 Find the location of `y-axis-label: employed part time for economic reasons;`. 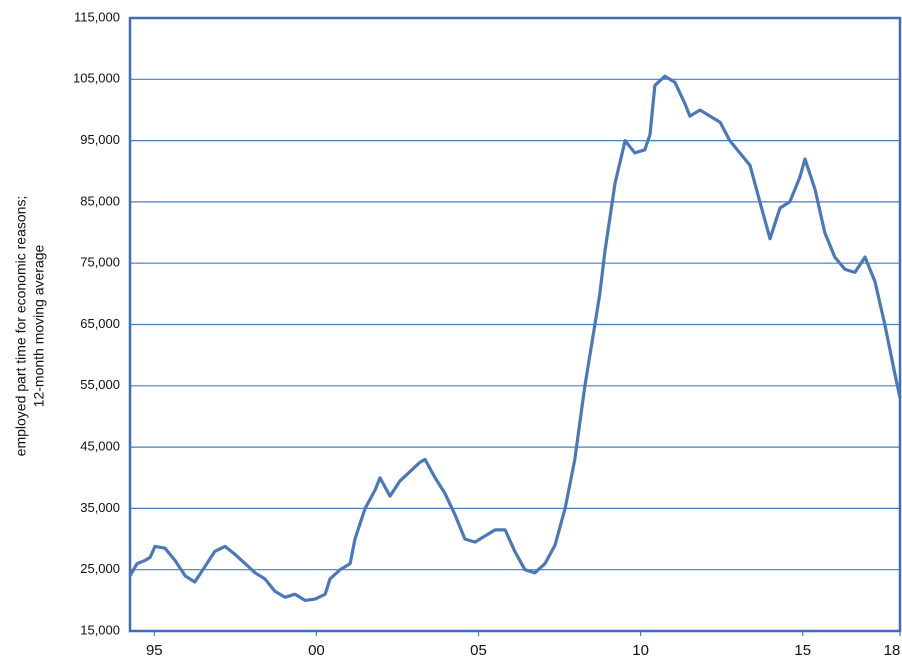

y-axis-label: employed part time for economic reasons; is located at coordinates (21, 326).